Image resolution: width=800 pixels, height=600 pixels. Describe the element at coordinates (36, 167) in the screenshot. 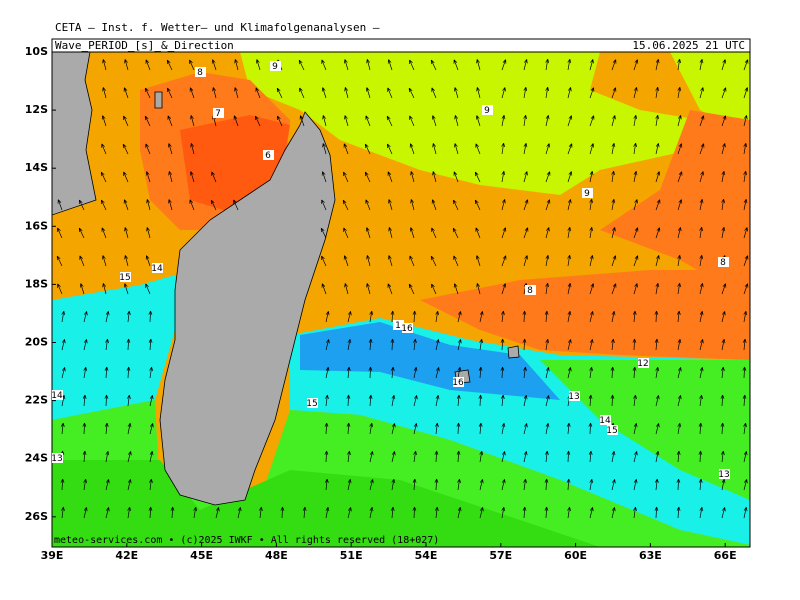

I see `lat-label: 14S` at that location.